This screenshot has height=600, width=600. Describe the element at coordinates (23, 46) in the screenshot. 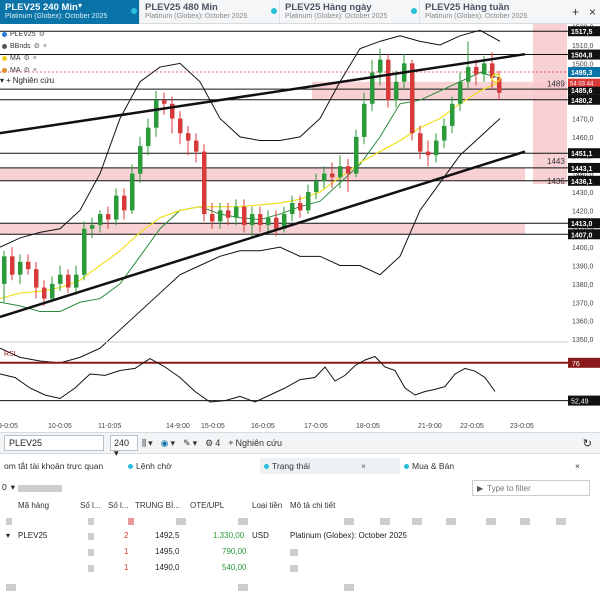

I see `legend-item: BBnds ⚙ ×` at that location.